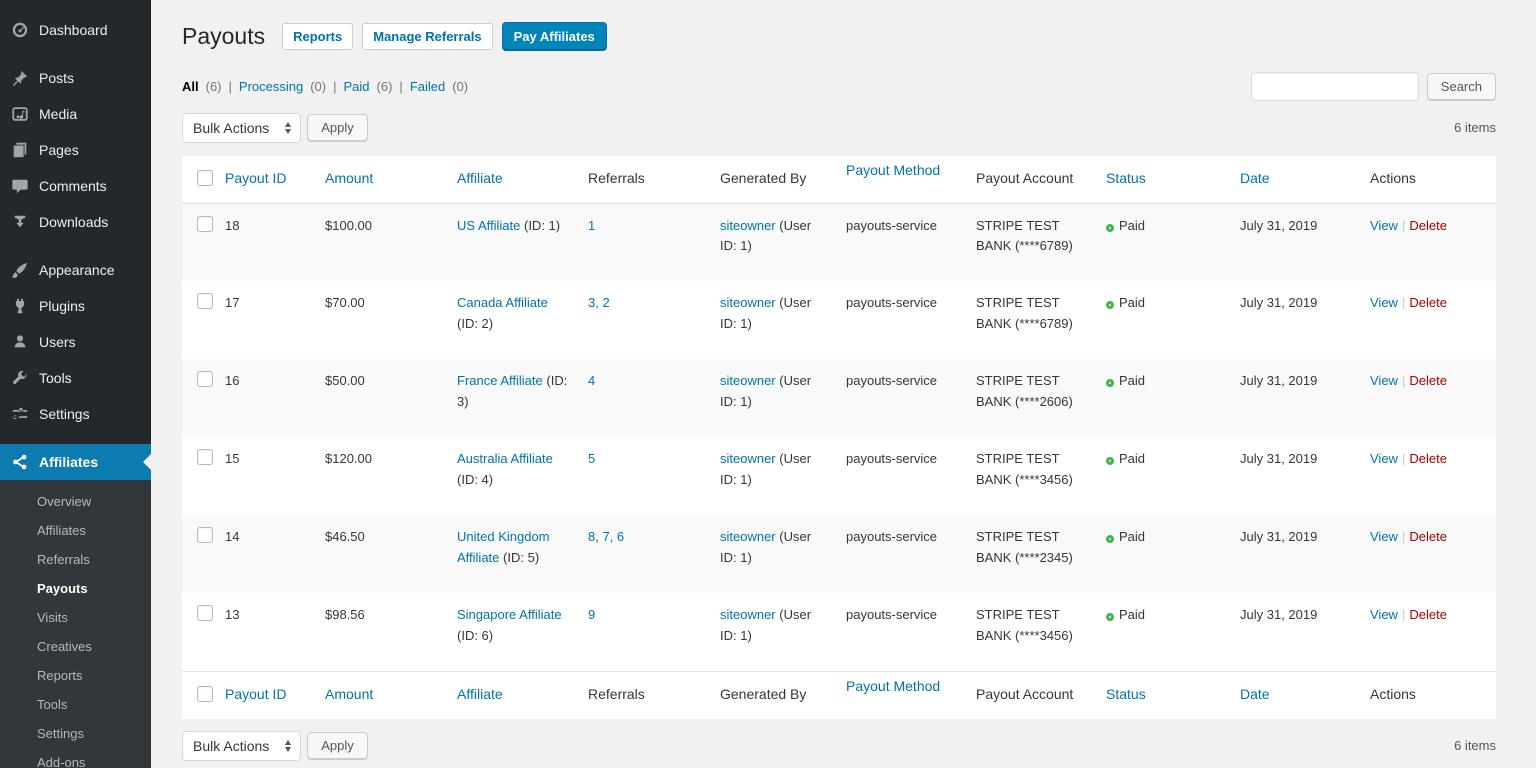  Describe the element at coordinates (61, 530) in the screenshot. I see `submenu-item-affiliates: Affiliates` at that location.